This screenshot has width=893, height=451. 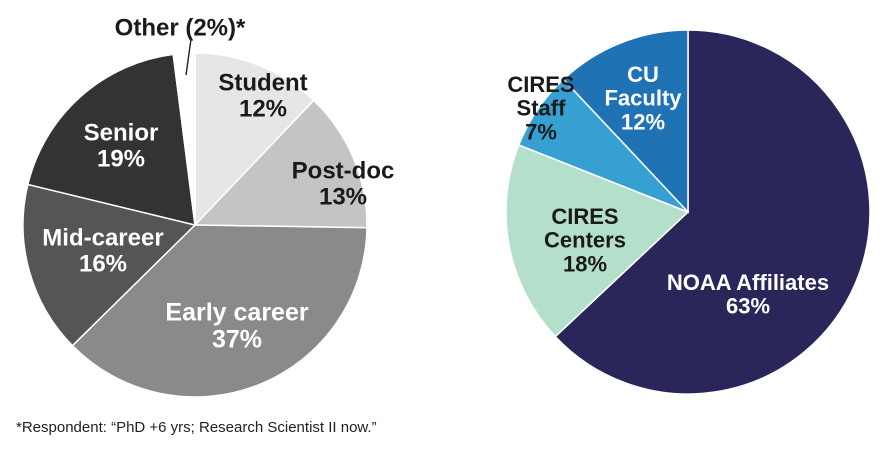 I want to click on pie-slice-senior, so click(x=111, y=139).